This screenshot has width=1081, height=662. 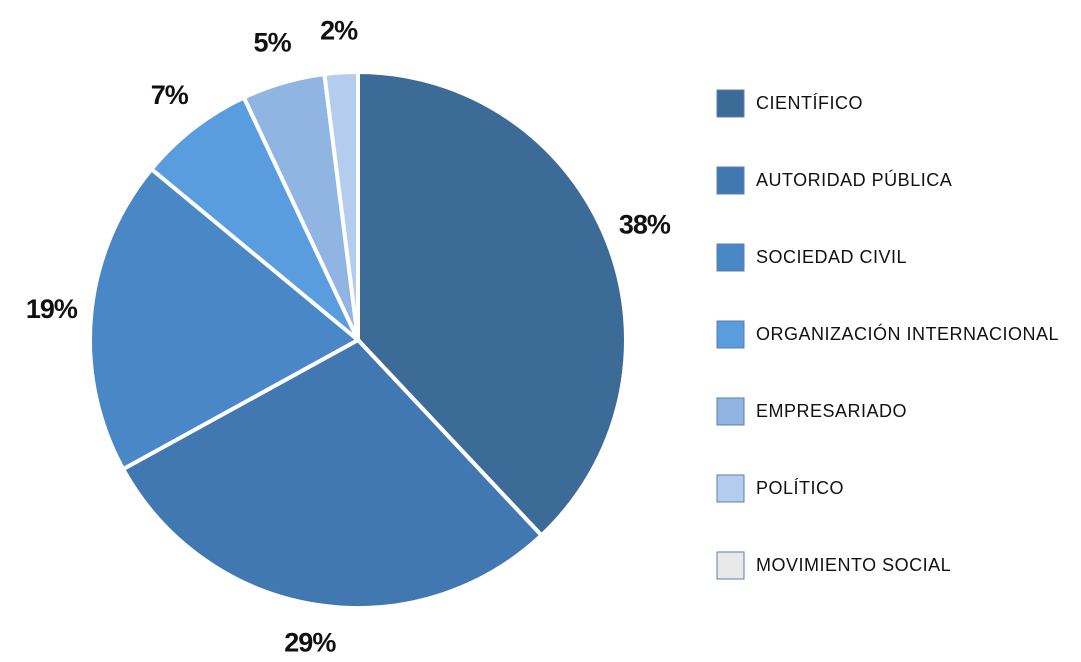 I want to click on legend-label: SOCIEDAD CIVIL, so click(x=831, y=257).